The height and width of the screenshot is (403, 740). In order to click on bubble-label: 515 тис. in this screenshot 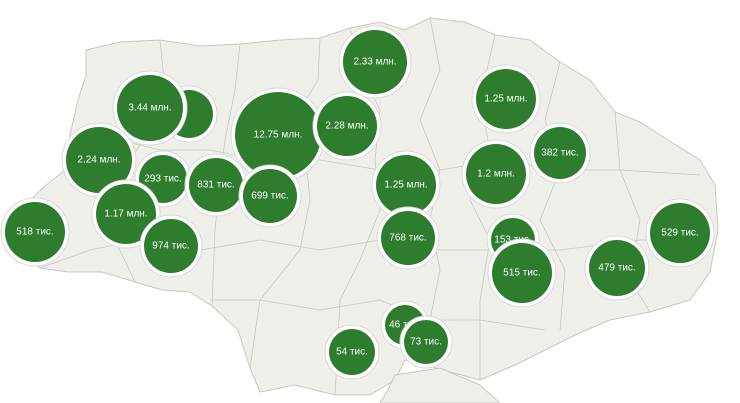, I will do `click(521, 273)`.